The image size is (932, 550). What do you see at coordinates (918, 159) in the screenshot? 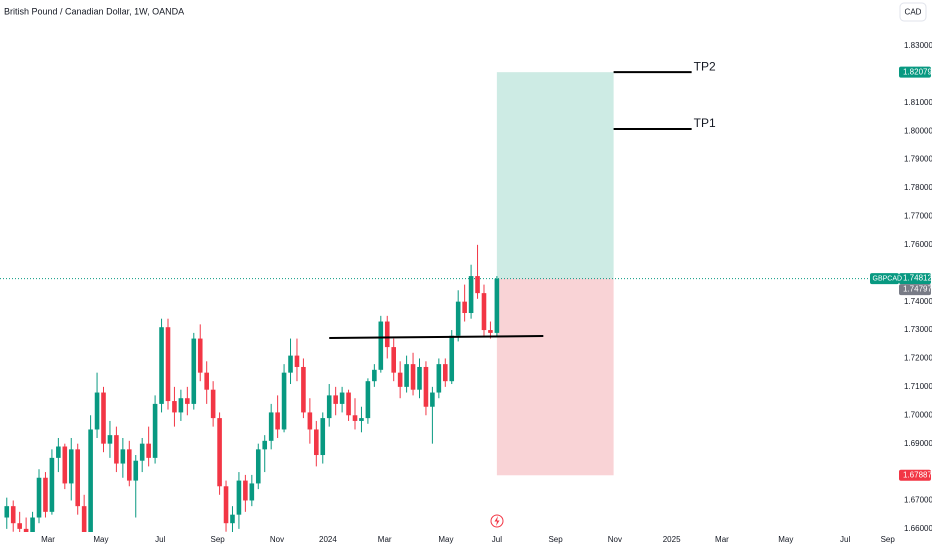
I see `y-tick-label: 1.79000` at bounding box center [918, 159].